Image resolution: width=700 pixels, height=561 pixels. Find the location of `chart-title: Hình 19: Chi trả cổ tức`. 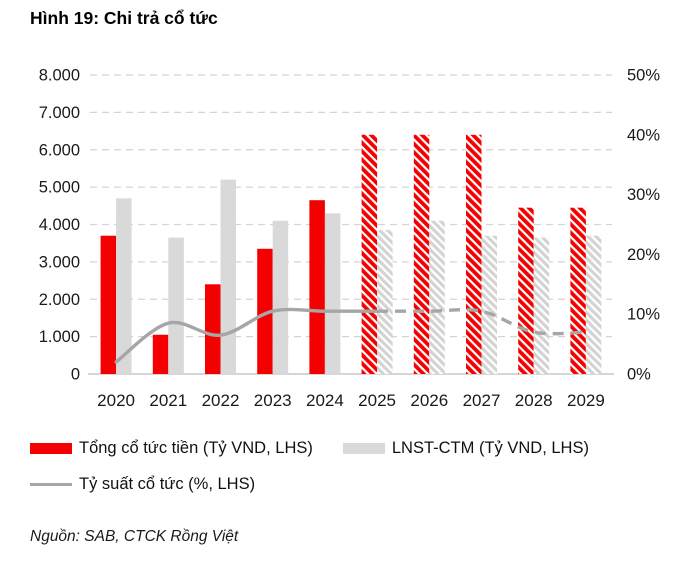

chart-title: Hình 19: Chi trả cổ tức is located at coordinates (124, 18).